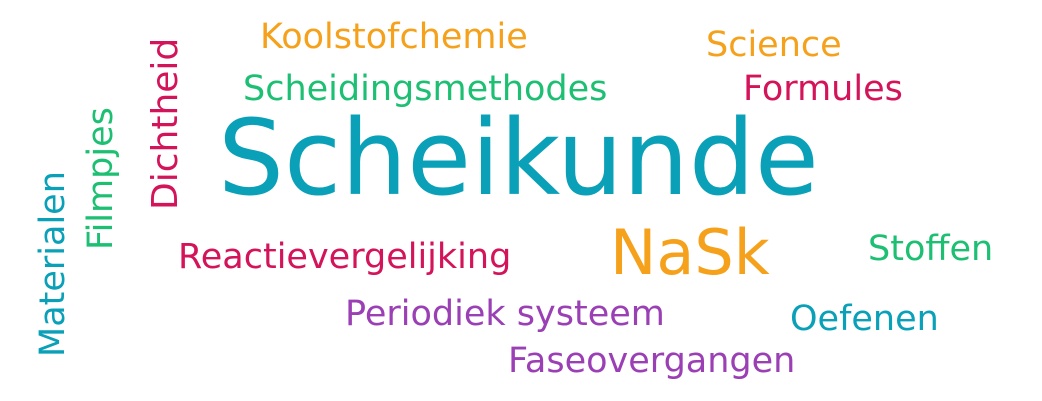 This screenshot has height=401, width=1042. What do you see at coordinates (345, 257) in the screenshot?
I see `word-reactievergelijking: Reactievergelijking` at bounding box center [345, 257].